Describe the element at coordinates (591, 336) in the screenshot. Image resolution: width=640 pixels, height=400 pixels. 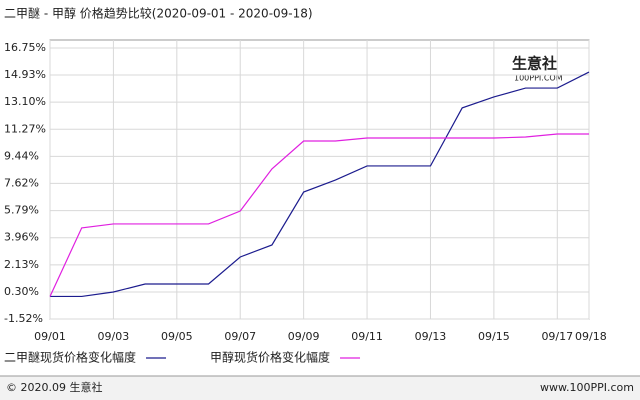
I see `x-tick-label: 09/18` at that location.